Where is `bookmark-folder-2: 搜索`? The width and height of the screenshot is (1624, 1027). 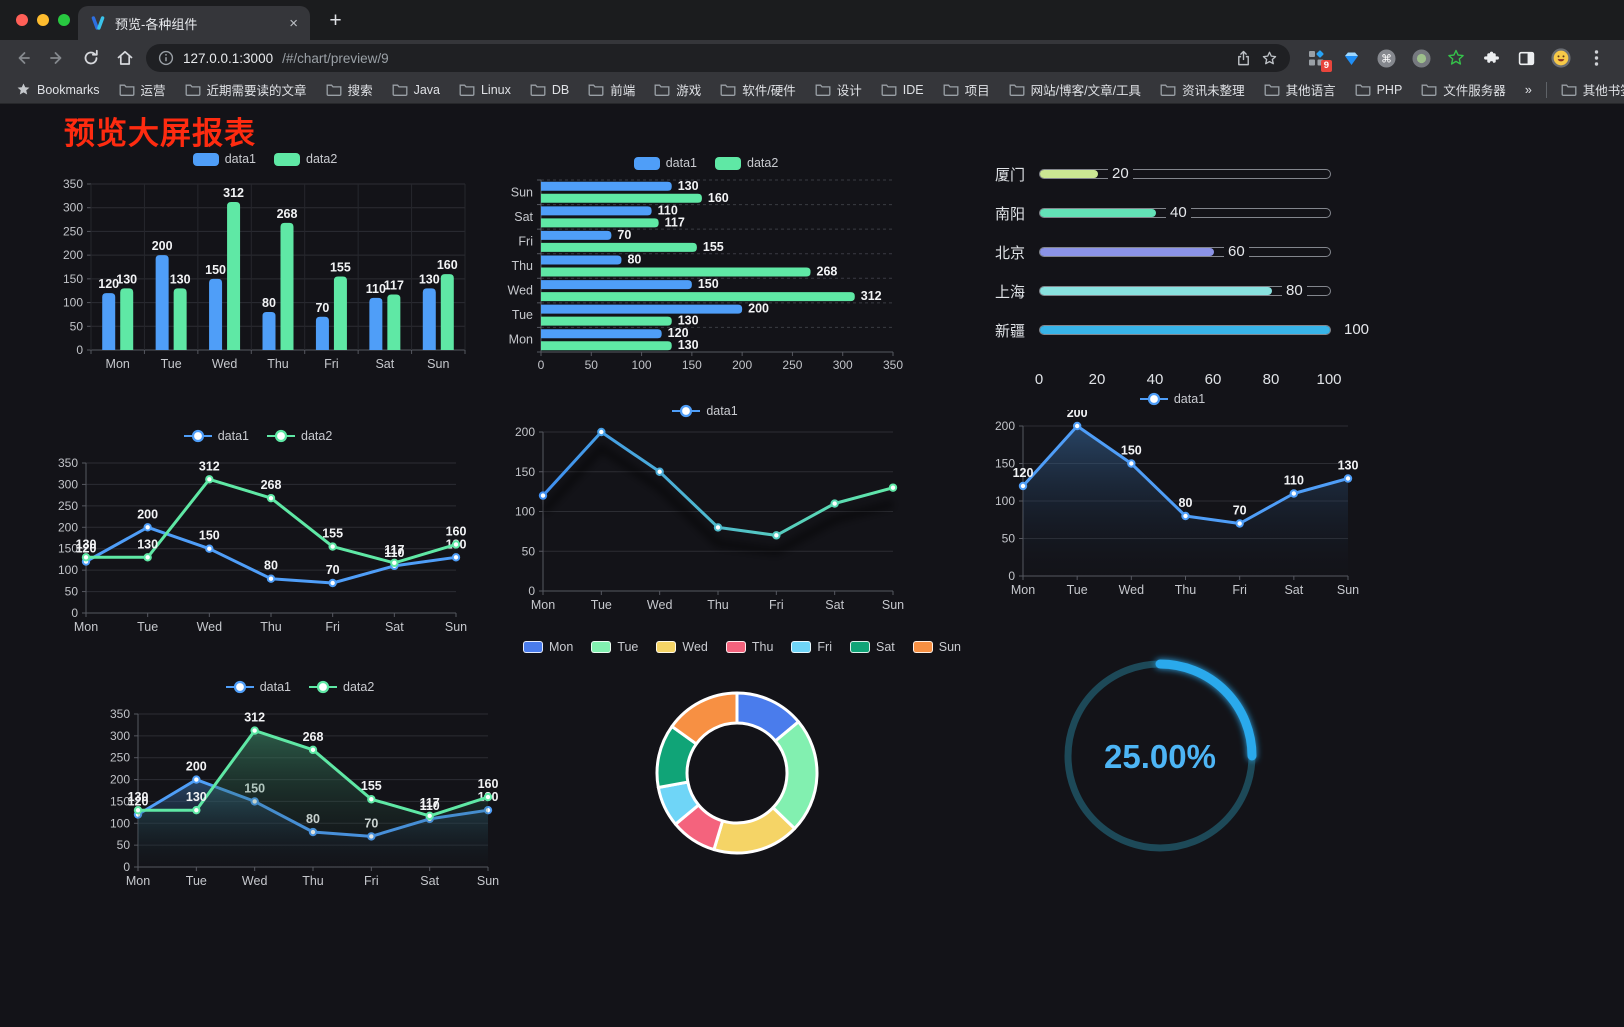
bookmark-folder-2: 搜索 is located at coordinates (349, 89).